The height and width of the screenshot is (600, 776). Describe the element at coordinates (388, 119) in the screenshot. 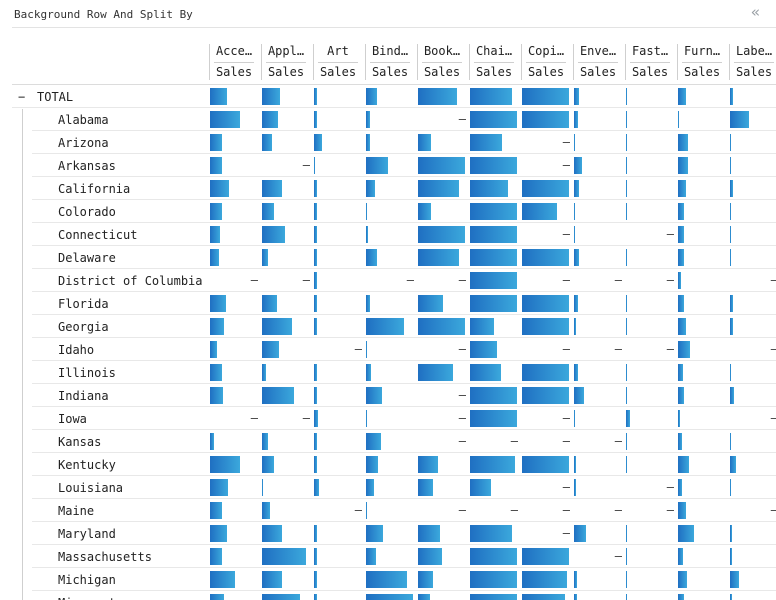

I see `table-row: Alabama –` at that location.